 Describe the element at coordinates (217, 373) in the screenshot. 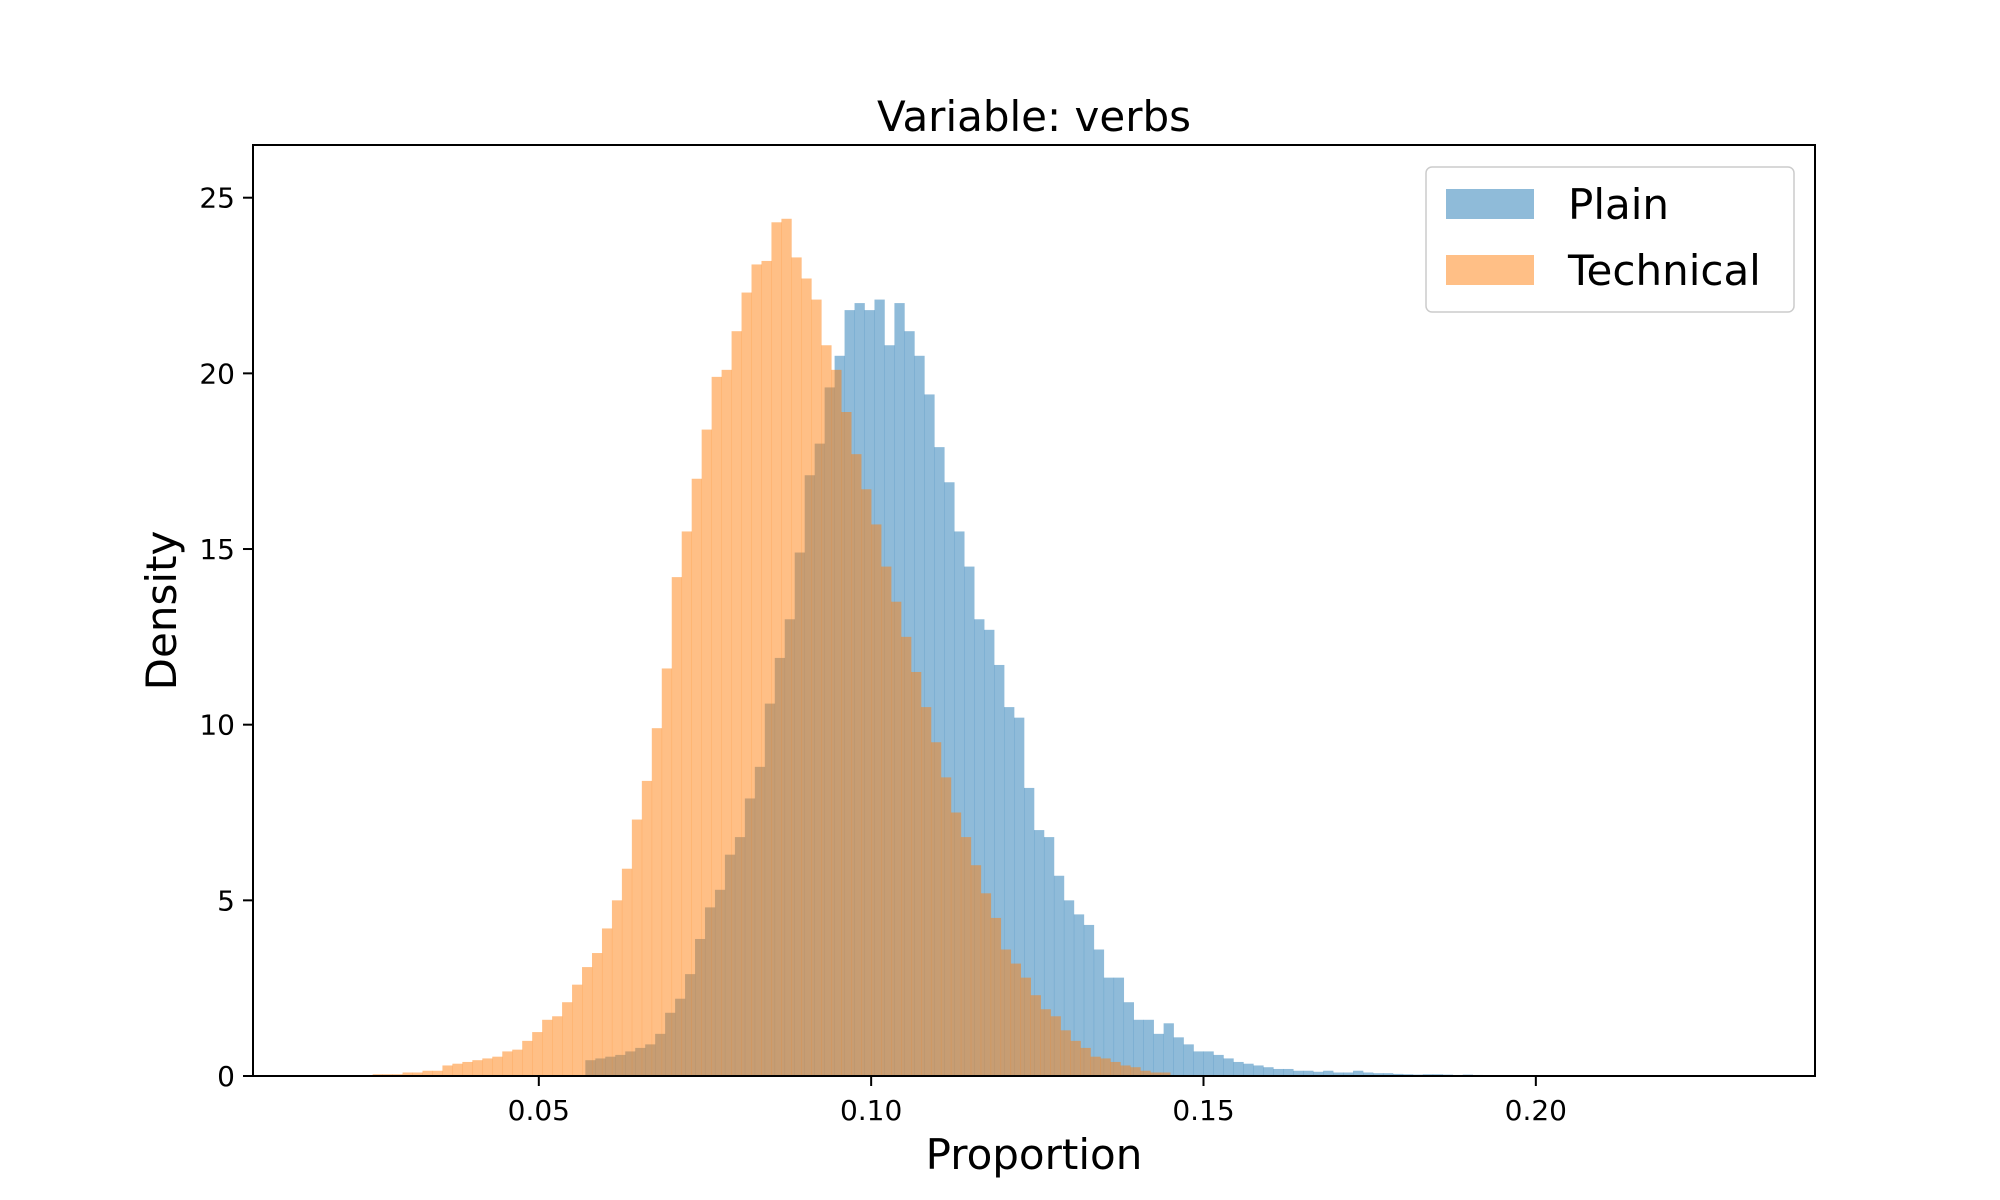

I see `y-tick-label: 20` at that location.